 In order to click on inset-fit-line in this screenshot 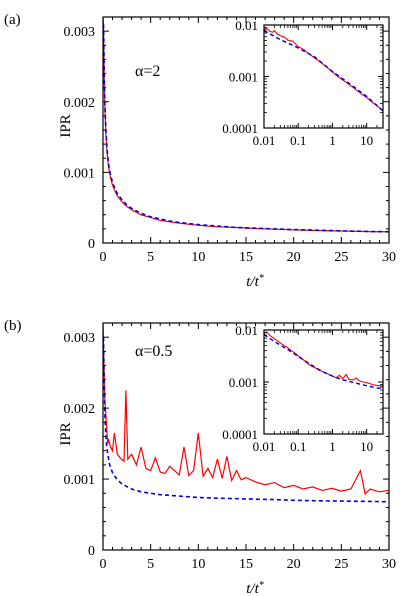, I will do `click(323, 70)`.